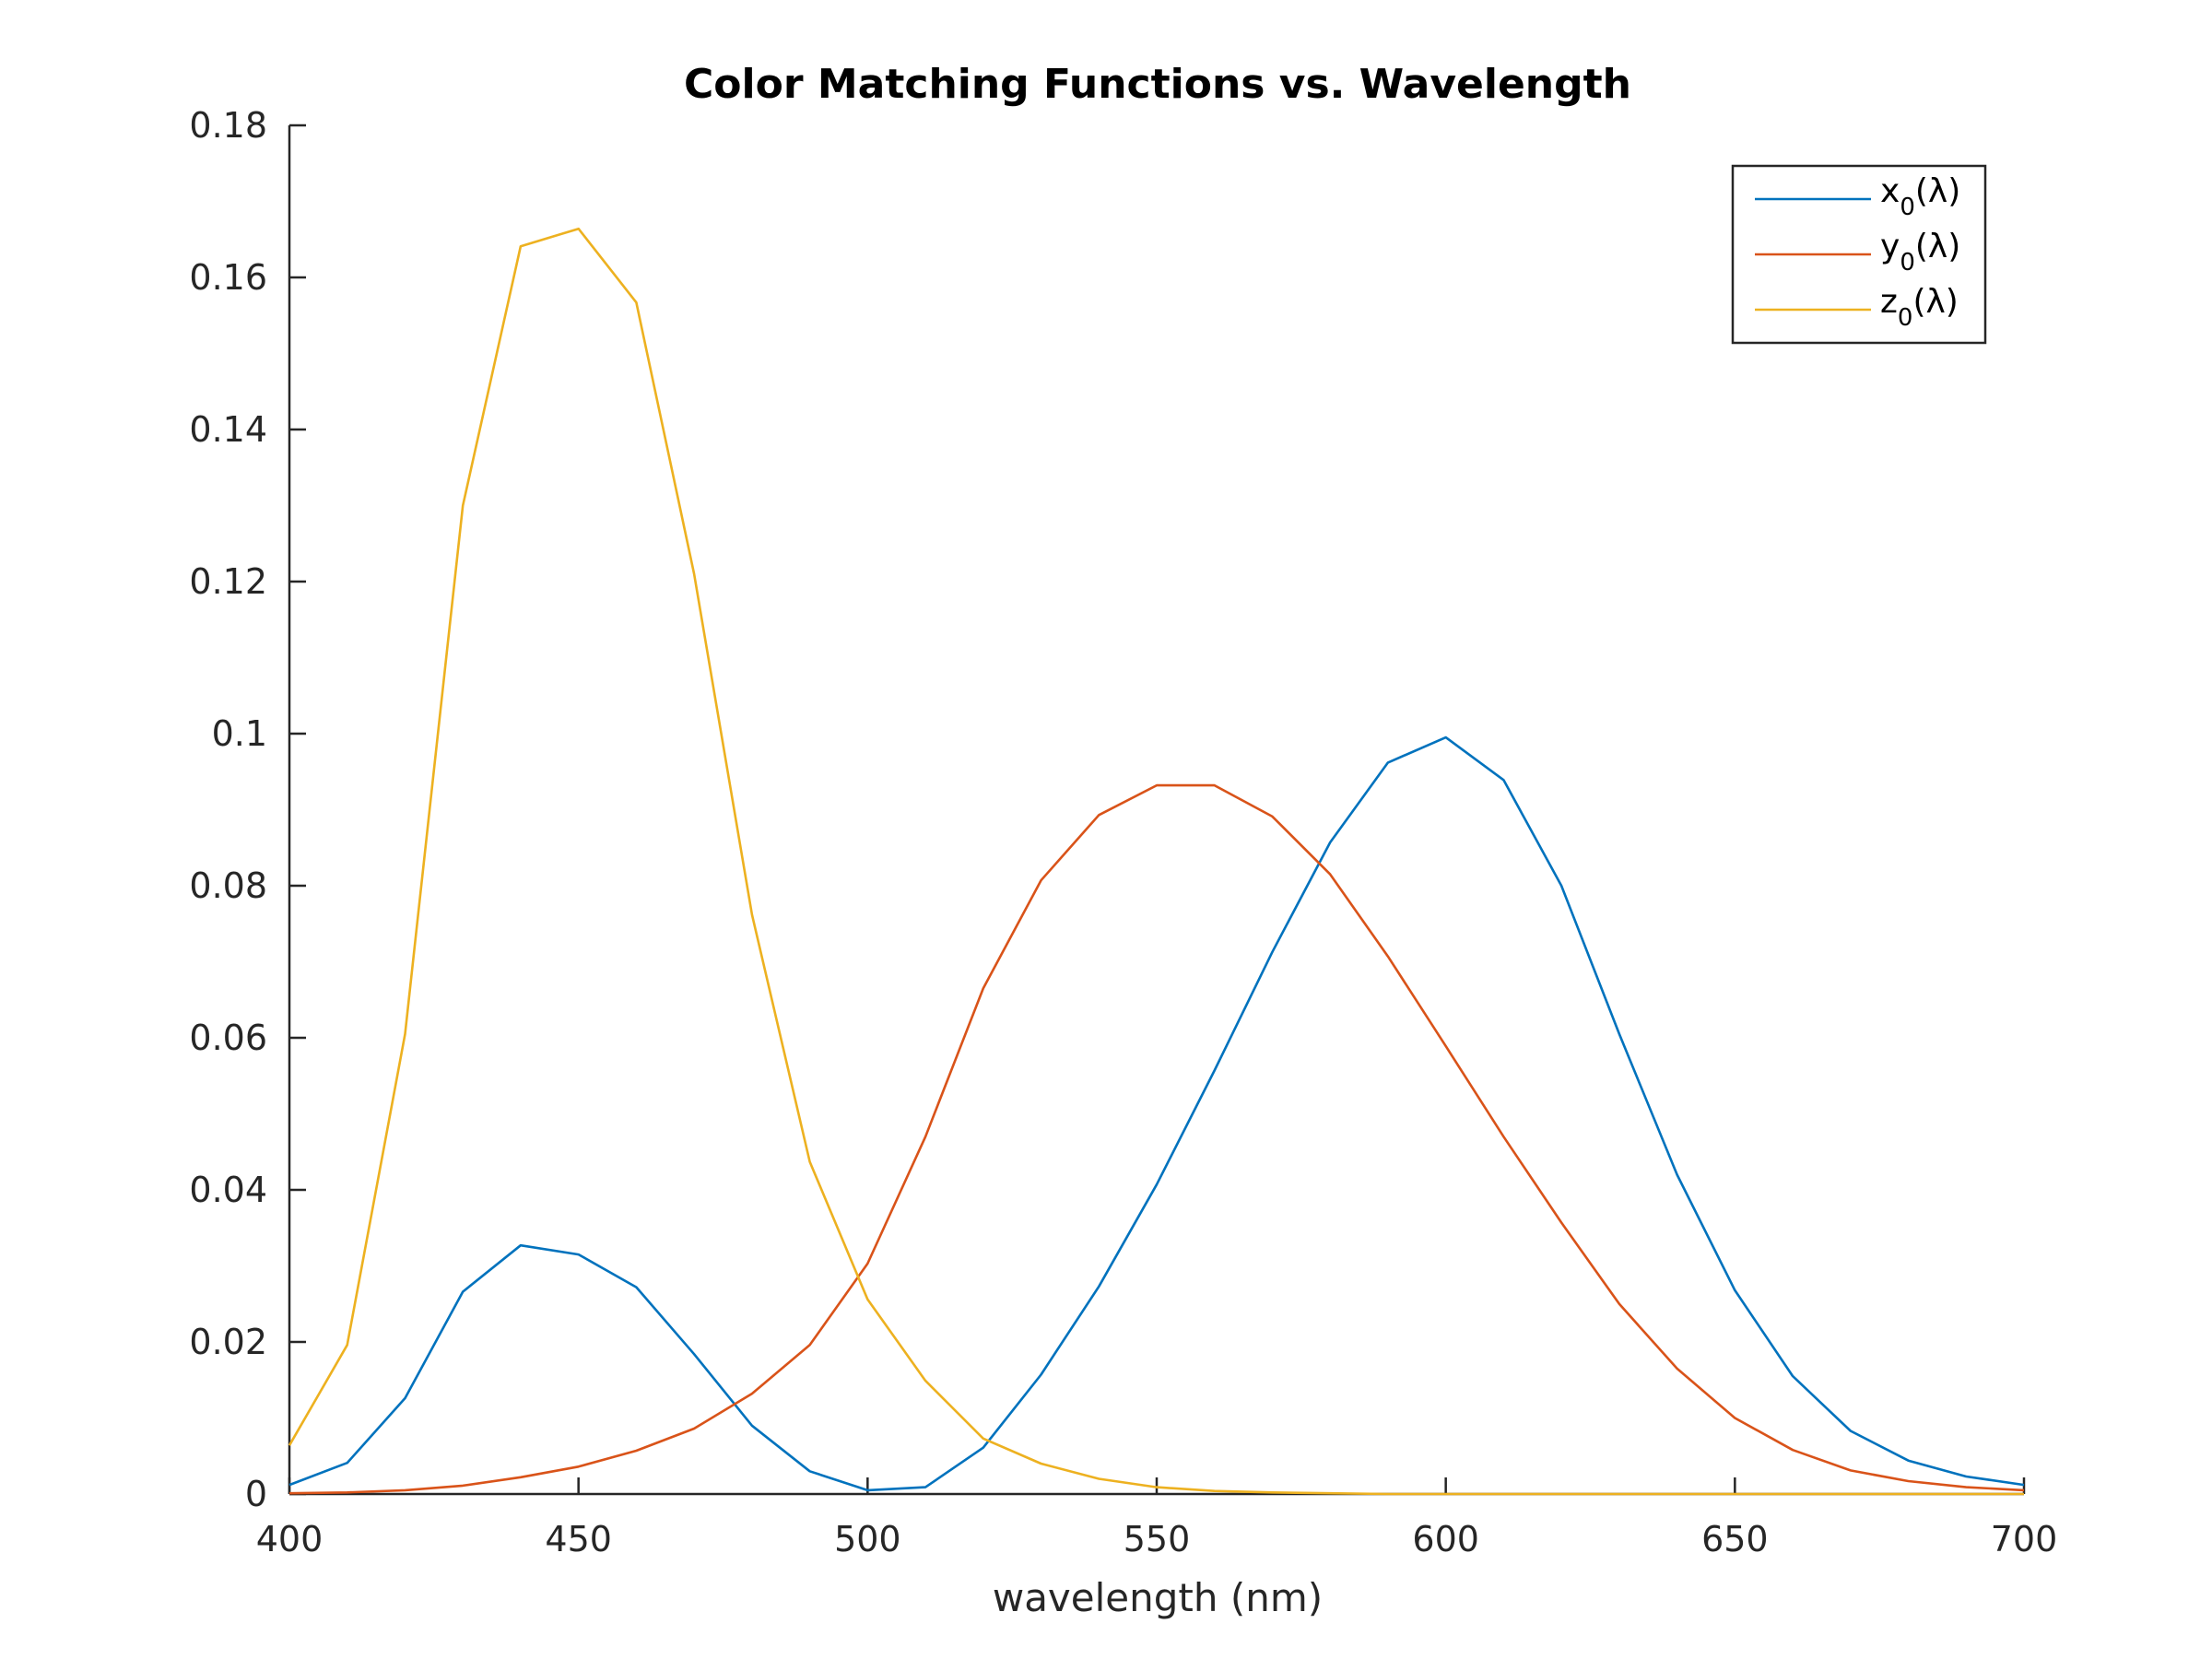  What do you see at coordinates (228, 429) in the screenshot?
I see `y-tick-label: 0.14` at bounding box center [228, 429].